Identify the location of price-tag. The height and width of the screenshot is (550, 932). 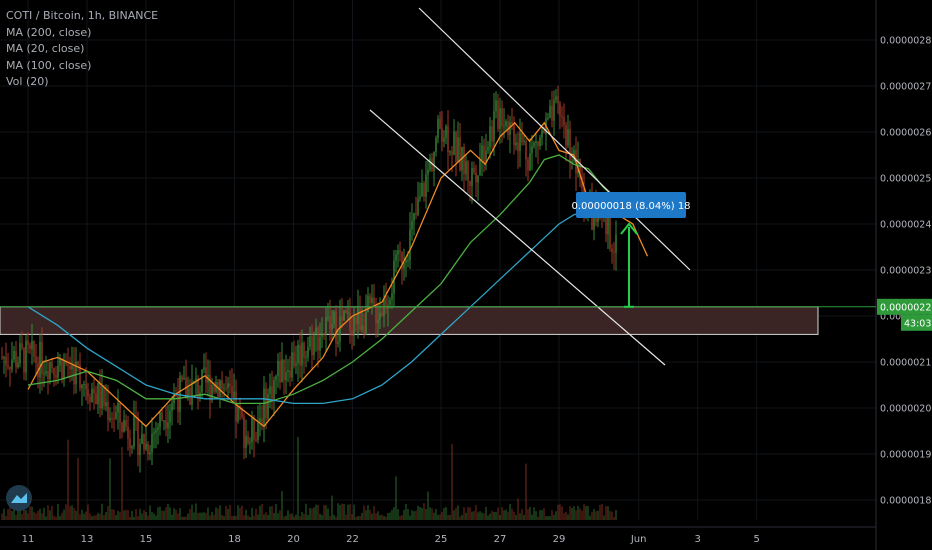
(904, 306).